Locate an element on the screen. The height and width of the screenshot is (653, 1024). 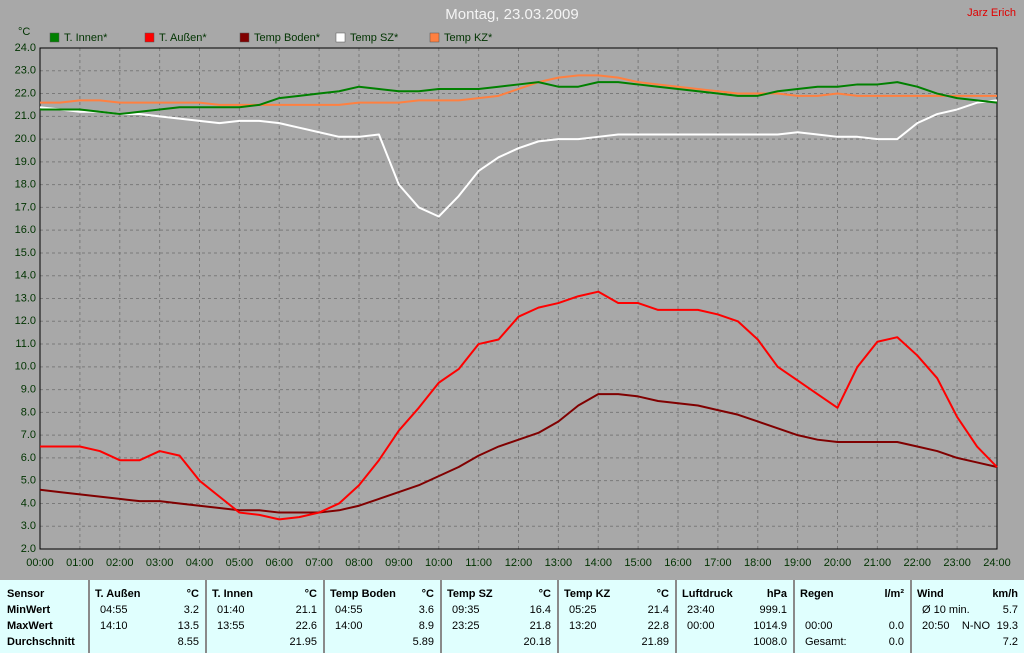
table-column: Luftdruck hPa 23:40 999.1 00:00 1014.9 1008.0 is located at coordinates (734, 616).